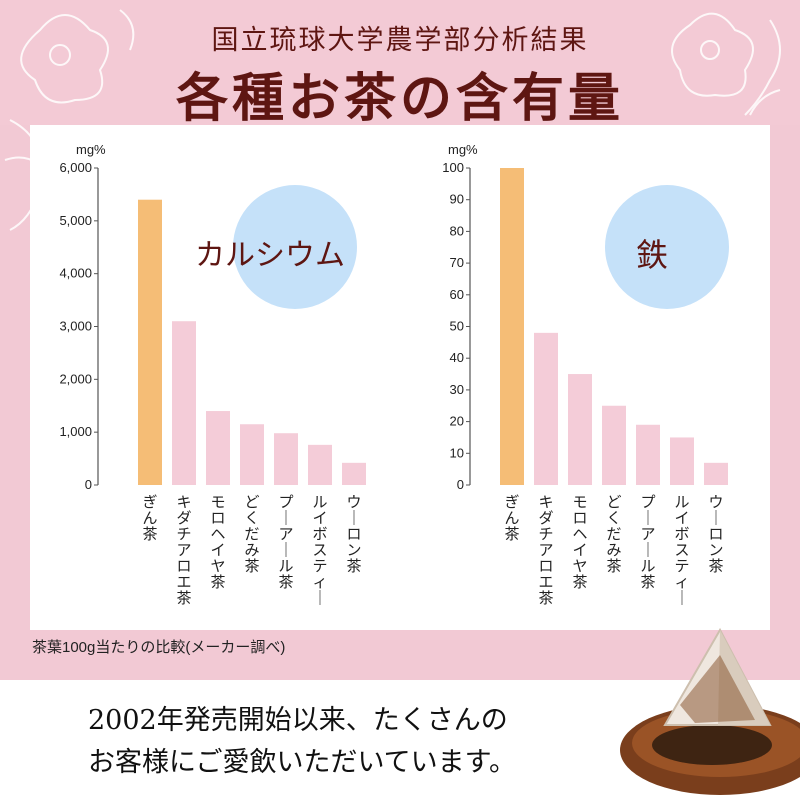 This screenshot has height=800, width=800. What do you see at coordinates (75, 220) in the screenshot?
I see `y-tick-label-0-5: 5,000` at bounding box center [75, 220].